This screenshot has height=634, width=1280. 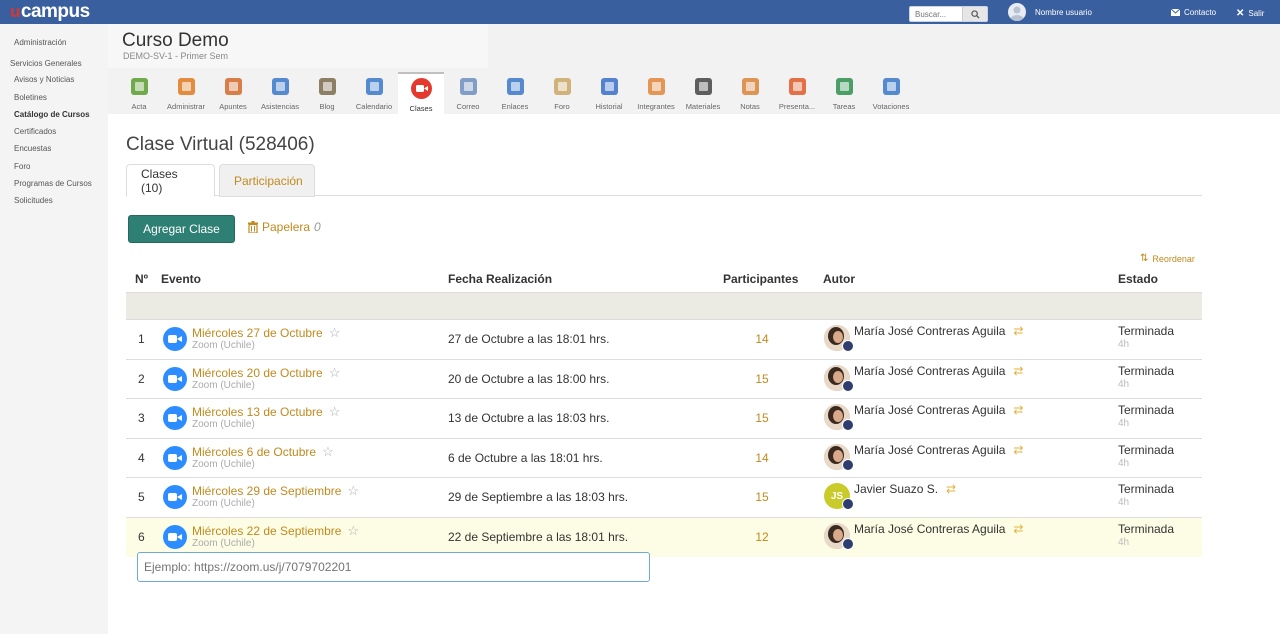 What do you see at coordinates (500, 279) in the screenshot?
I see `header-fecha: Fecha Realización` at bounding box center [500, 279].